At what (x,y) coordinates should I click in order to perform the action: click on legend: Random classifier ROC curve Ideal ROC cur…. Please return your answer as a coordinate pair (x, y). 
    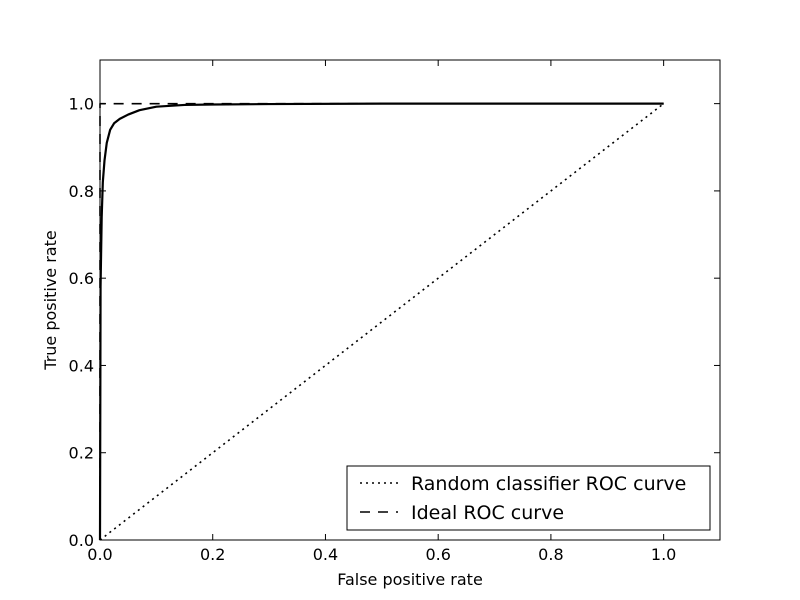
    Looking at the image, I should click on (528, 498).